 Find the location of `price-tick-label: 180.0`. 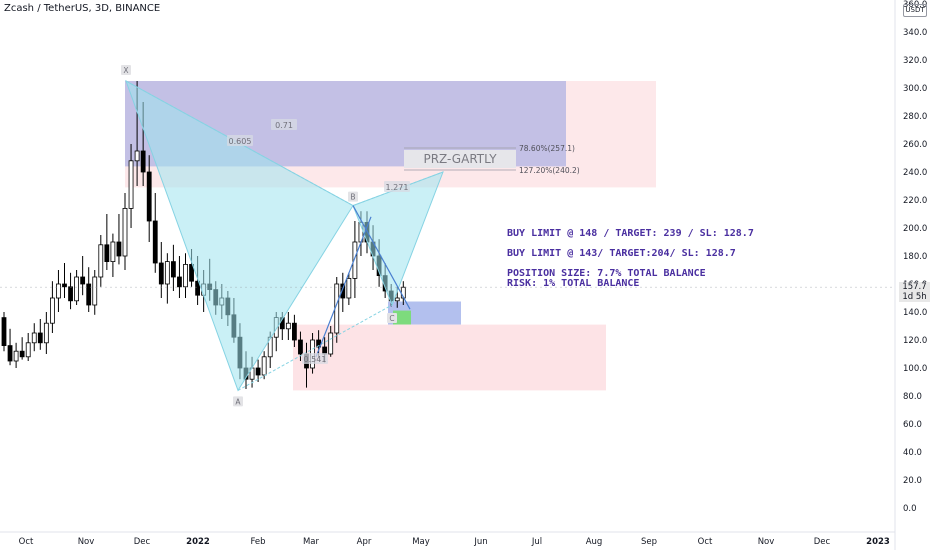

price-tick-label: 180.0 is located at coordinates (915, 257).